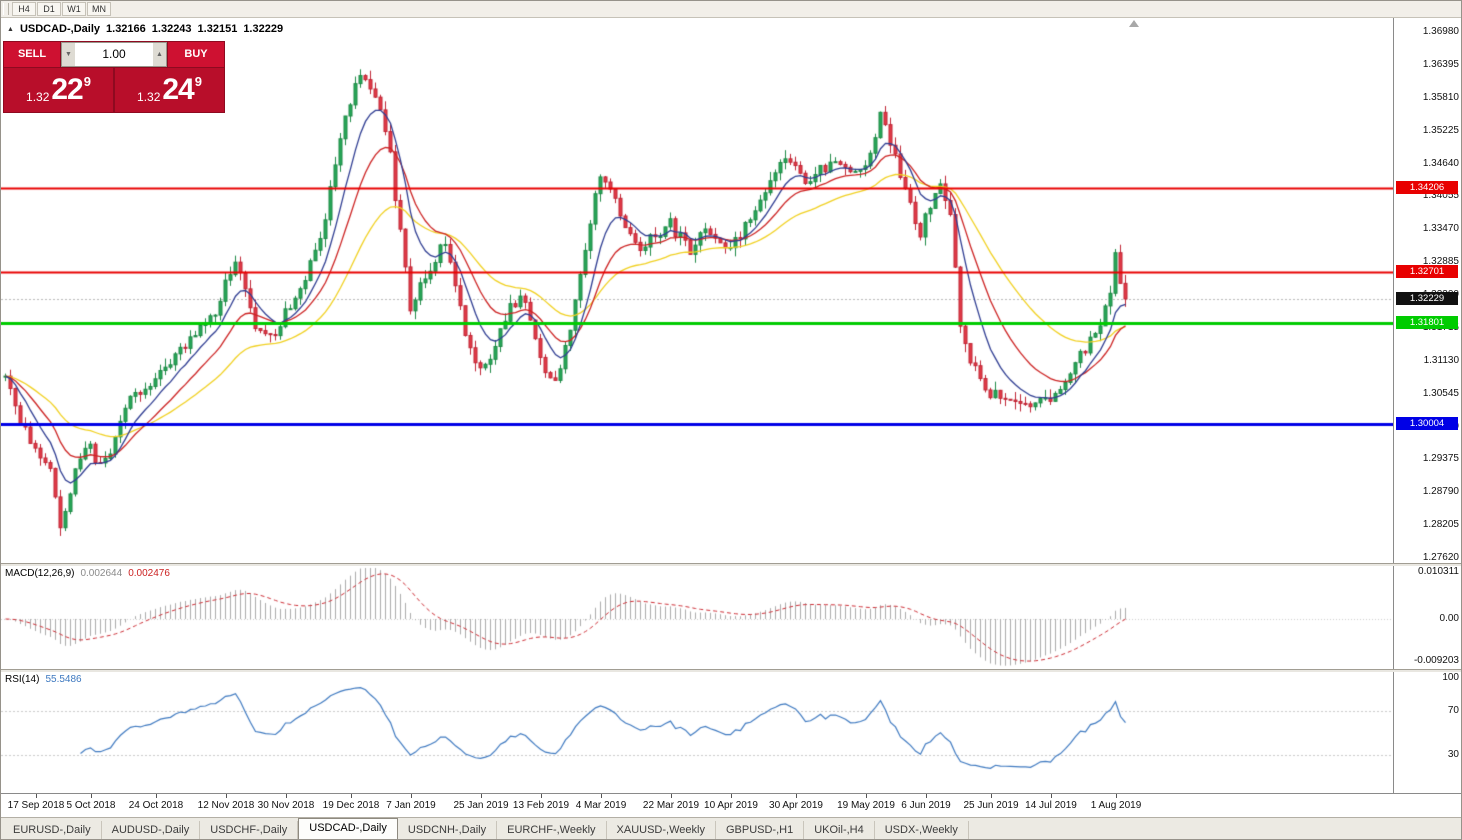 This screenshot has width=1462, height=840. I want to click on timeframe-button-mn: MN, so click(99, 9).